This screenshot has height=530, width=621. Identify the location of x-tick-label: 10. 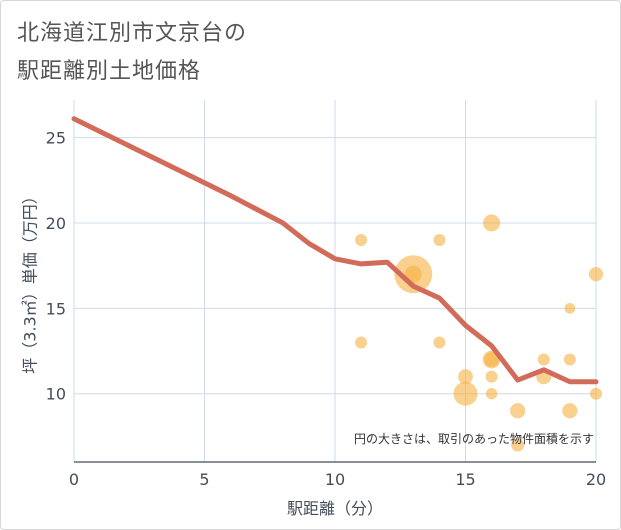
(335, 479).